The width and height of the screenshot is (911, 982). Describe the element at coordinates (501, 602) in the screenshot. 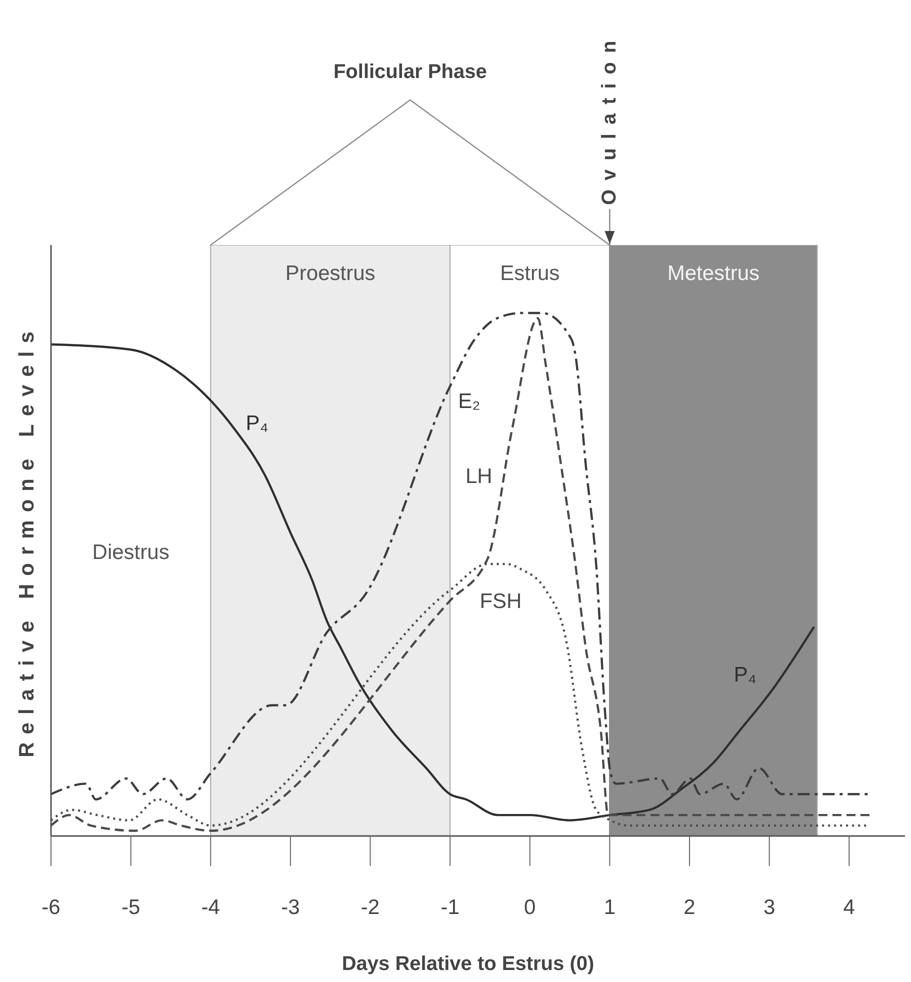

I see `series-label: FSH` at that location.